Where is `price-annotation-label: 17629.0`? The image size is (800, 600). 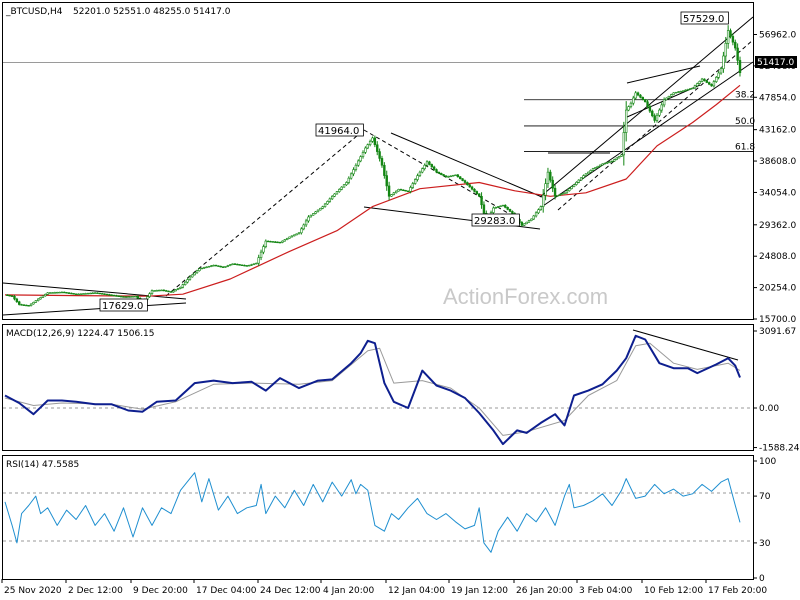
price-annotation-label: 17629.0 is located at coordinates (122, 306).